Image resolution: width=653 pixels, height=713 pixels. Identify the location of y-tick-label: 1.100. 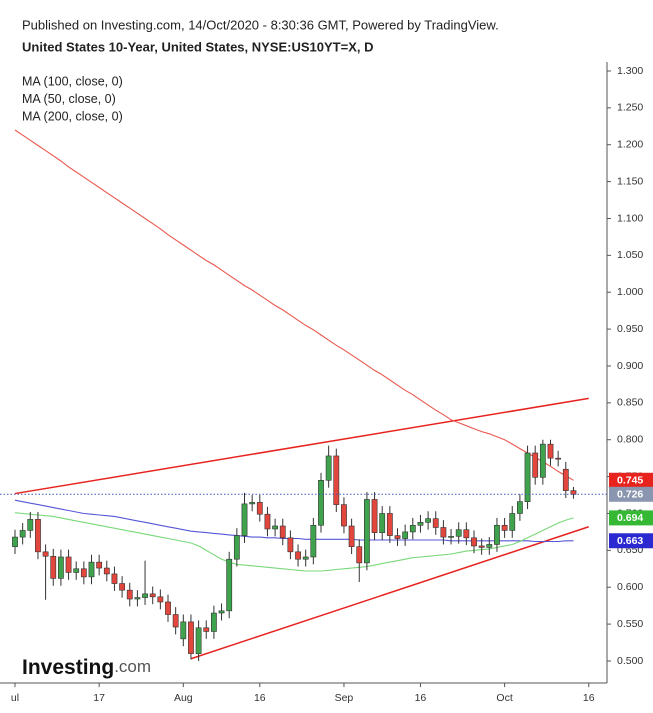
(630, 218).